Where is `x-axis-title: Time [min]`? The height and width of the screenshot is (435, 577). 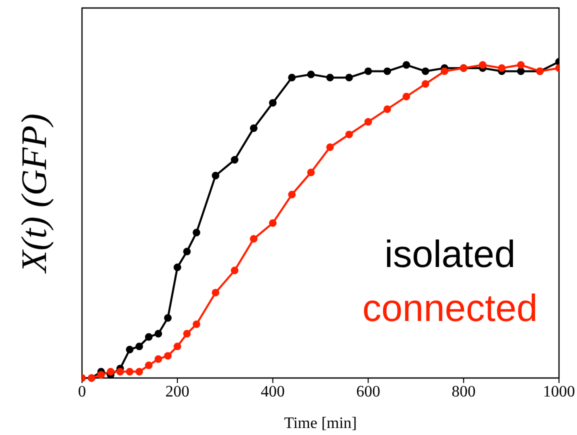
x-axis-title: Time [min] is located at coordinates (320, 423).